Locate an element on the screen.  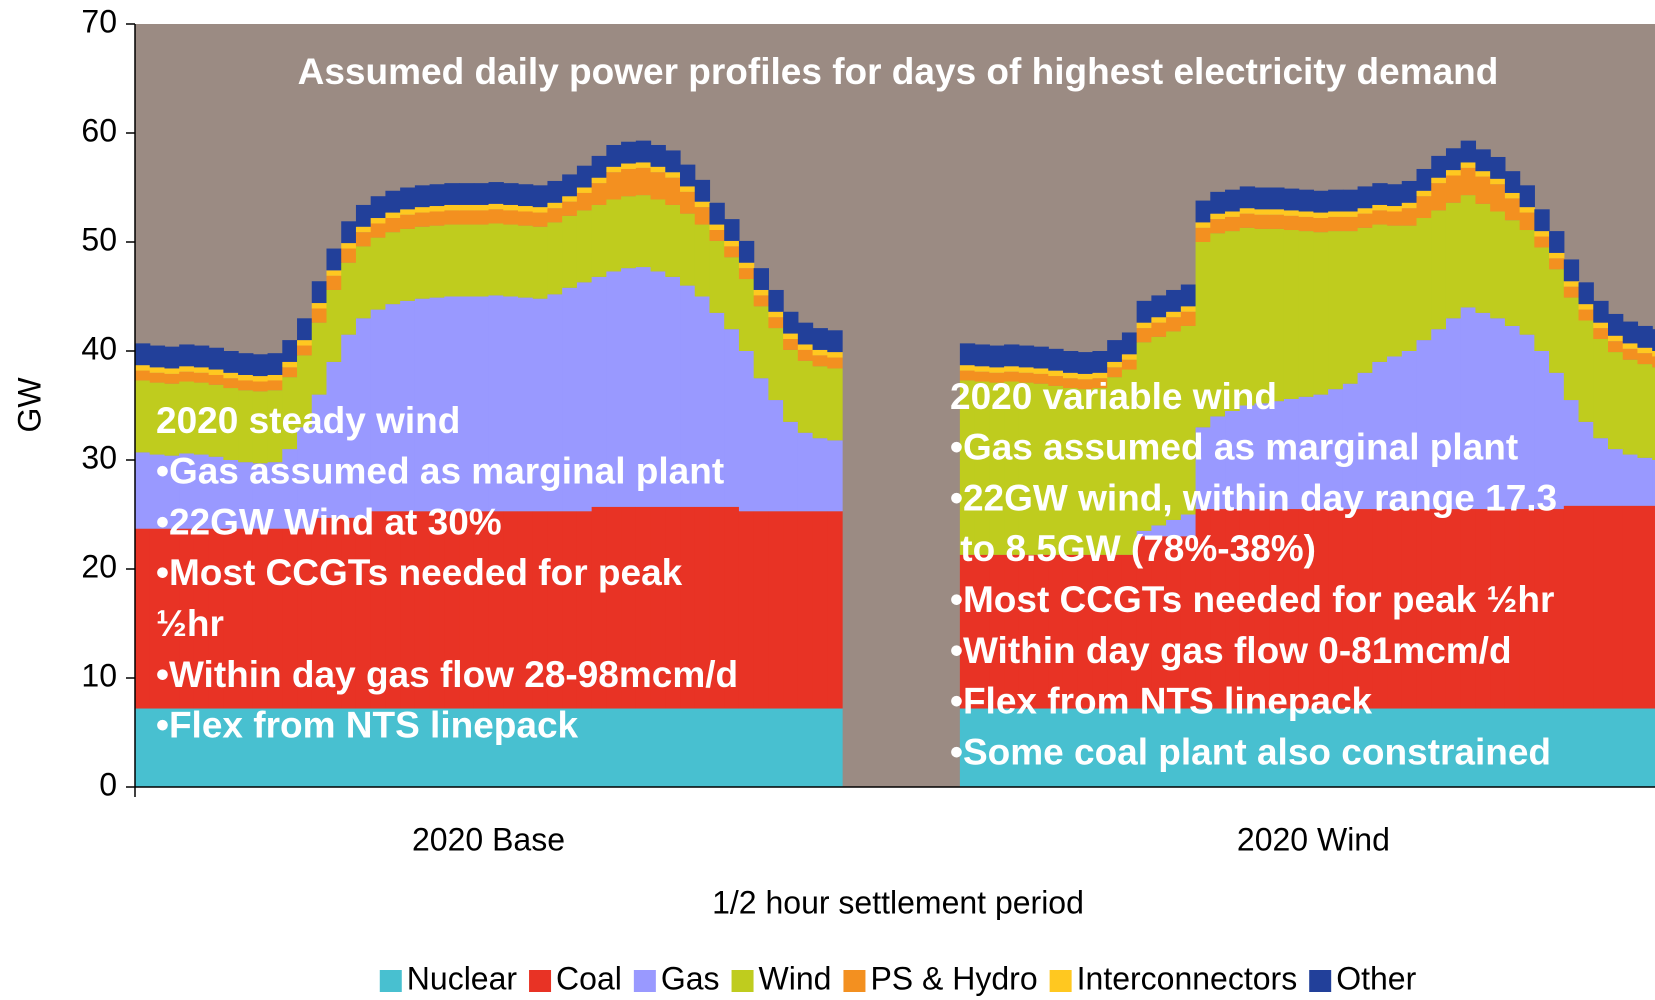
legend-label: PS & Hydro is located at coordinates (953, 978).